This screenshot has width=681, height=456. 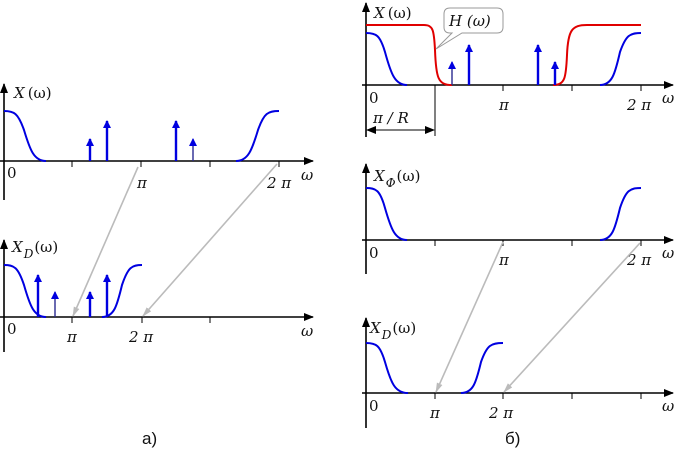 What do you see at coordinates (390, 118) in the screenshot?
I see `cutoff-label: π / R` at bounding box center [390, 118].